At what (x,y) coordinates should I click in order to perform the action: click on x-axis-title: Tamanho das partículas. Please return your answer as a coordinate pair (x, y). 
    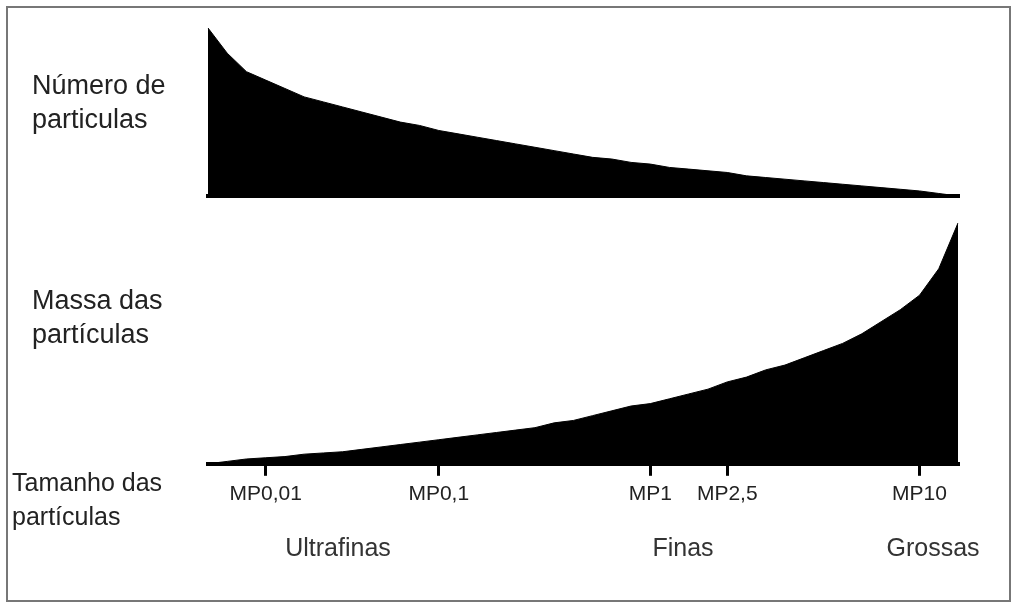
    Looking at the image, I should click on (88, 499).